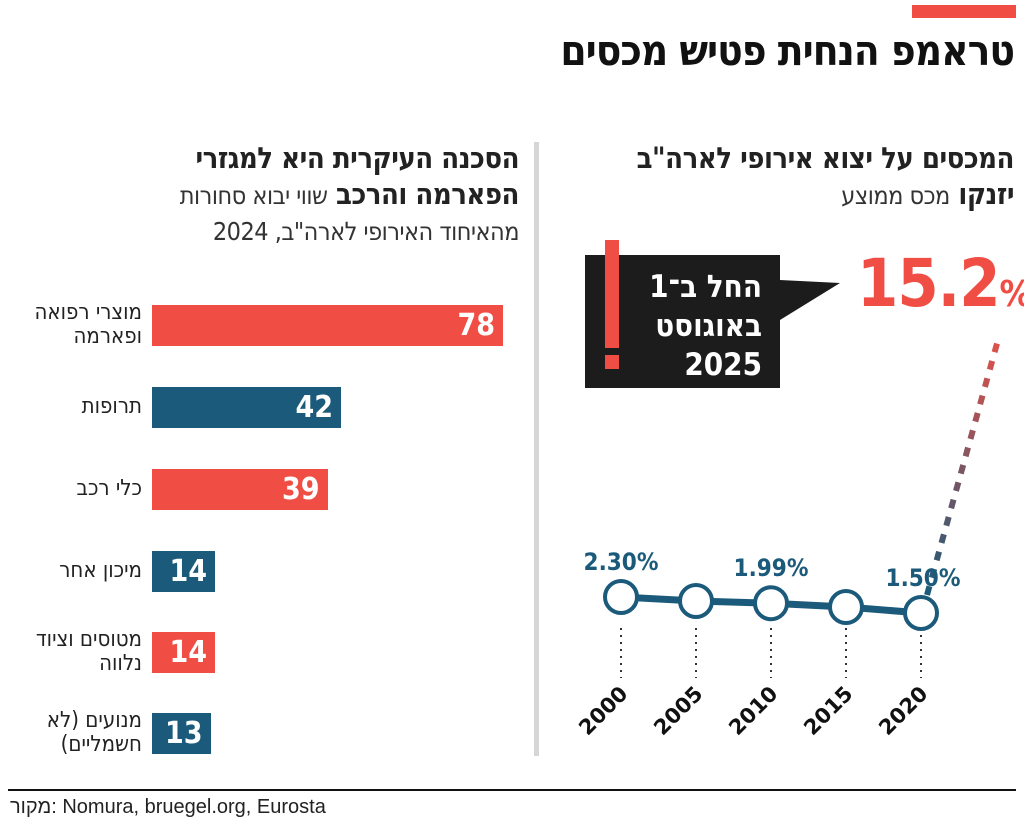 The width and height of the screenshot is (1024, 829). I want to click on footer-rule, so click(512, 790).